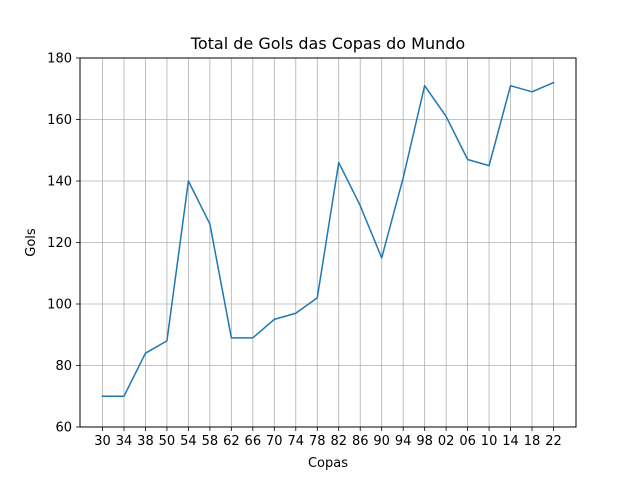 This screenshot has width=640, height=484. Describe the element at coordinates (167, 441) in the screenshot. I see `x-tick-label: 50` at that location.